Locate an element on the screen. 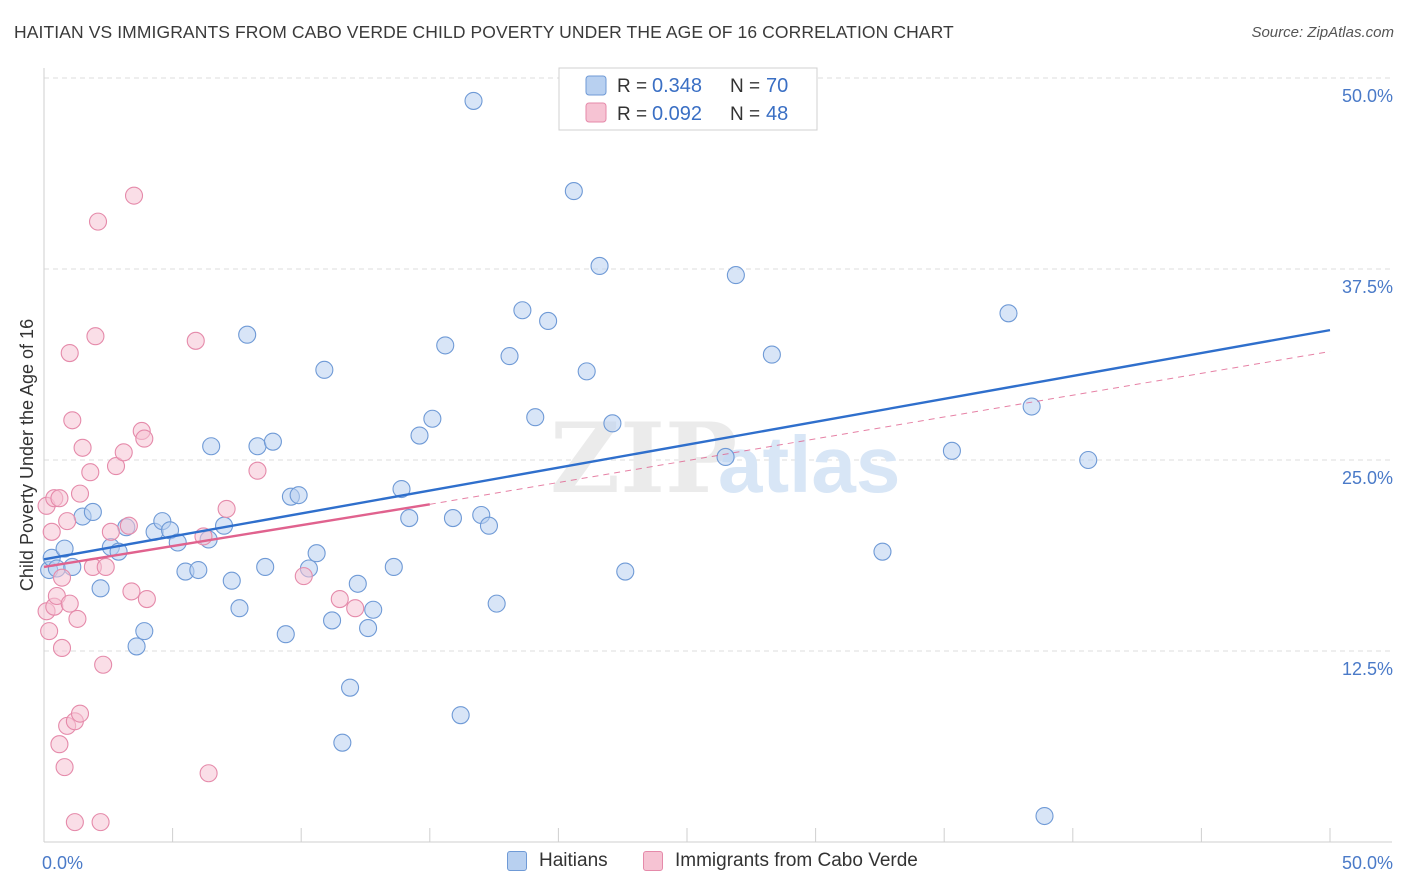 The width and height of the screenshot is (1406, 892). x-tick-label: 50.0% is located at coordinates (1367, 863).